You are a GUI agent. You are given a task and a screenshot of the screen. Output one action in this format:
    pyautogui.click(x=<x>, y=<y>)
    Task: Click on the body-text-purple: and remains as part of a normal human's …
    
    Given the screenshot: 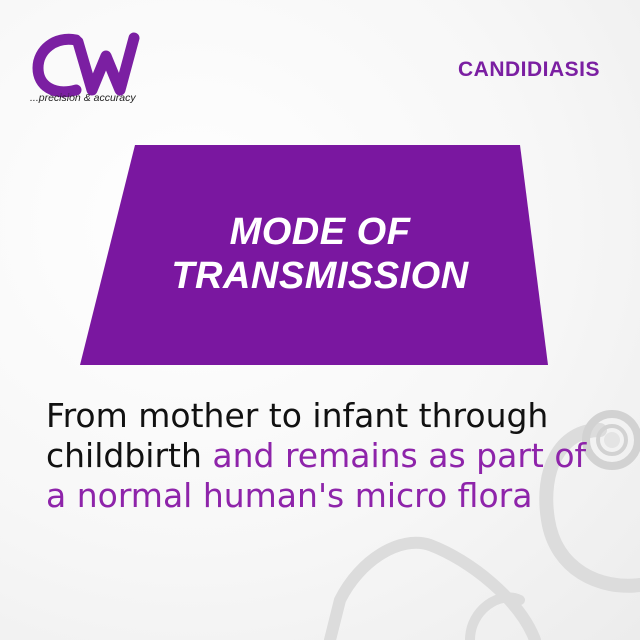 What is the action you would take?
    pyautogui.click(x=316, y=475)
    